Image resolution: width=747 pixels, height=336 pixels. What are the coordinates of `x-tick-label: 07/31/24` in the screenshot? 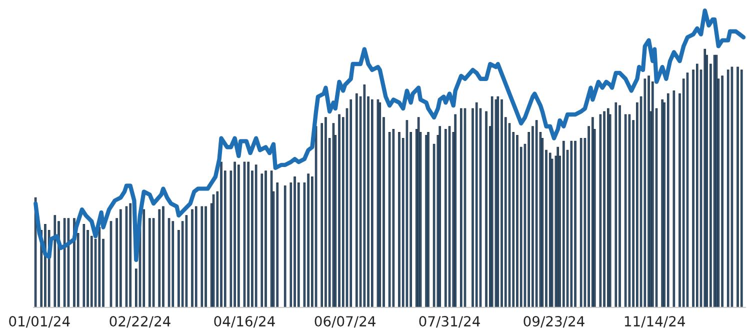 It's located at (449, 322).